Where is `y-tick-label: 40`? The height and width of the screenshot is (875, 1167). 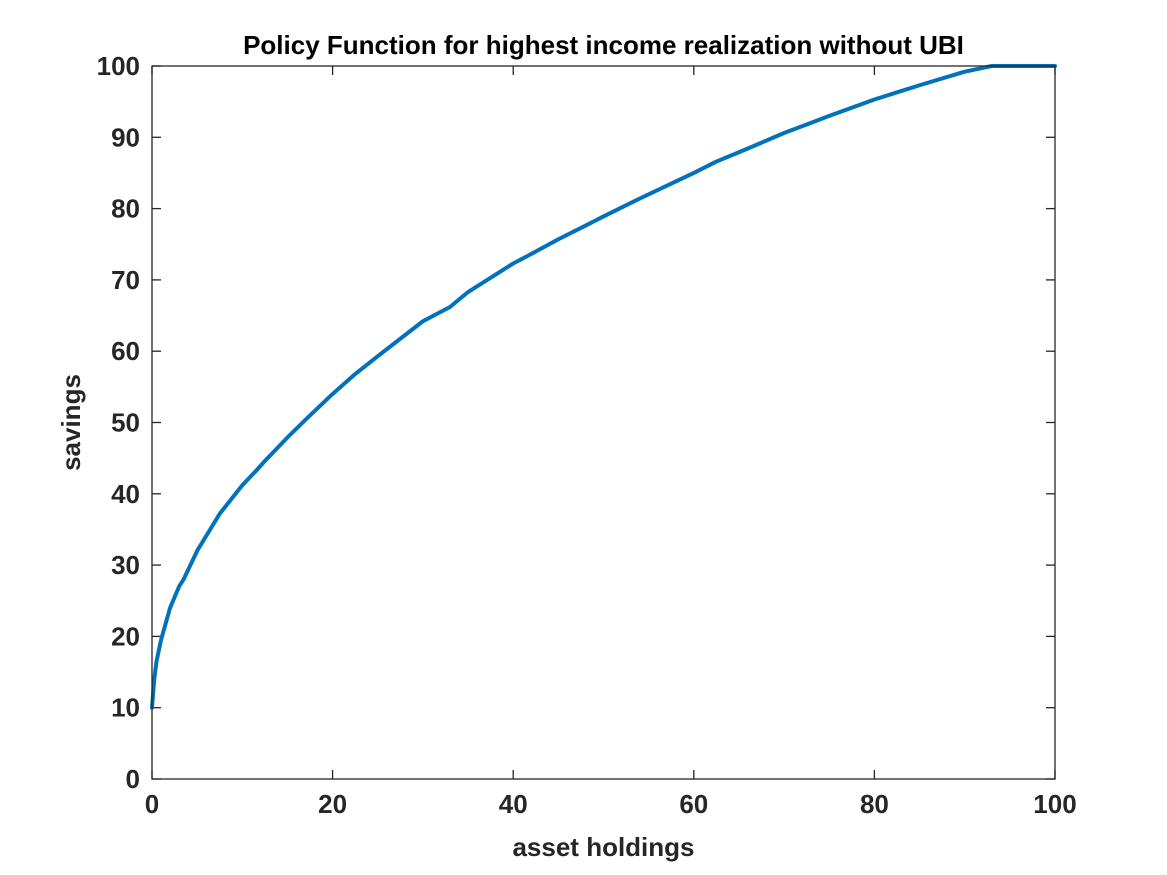 y-tick-label: 40 is located at coordinates (125, 494).